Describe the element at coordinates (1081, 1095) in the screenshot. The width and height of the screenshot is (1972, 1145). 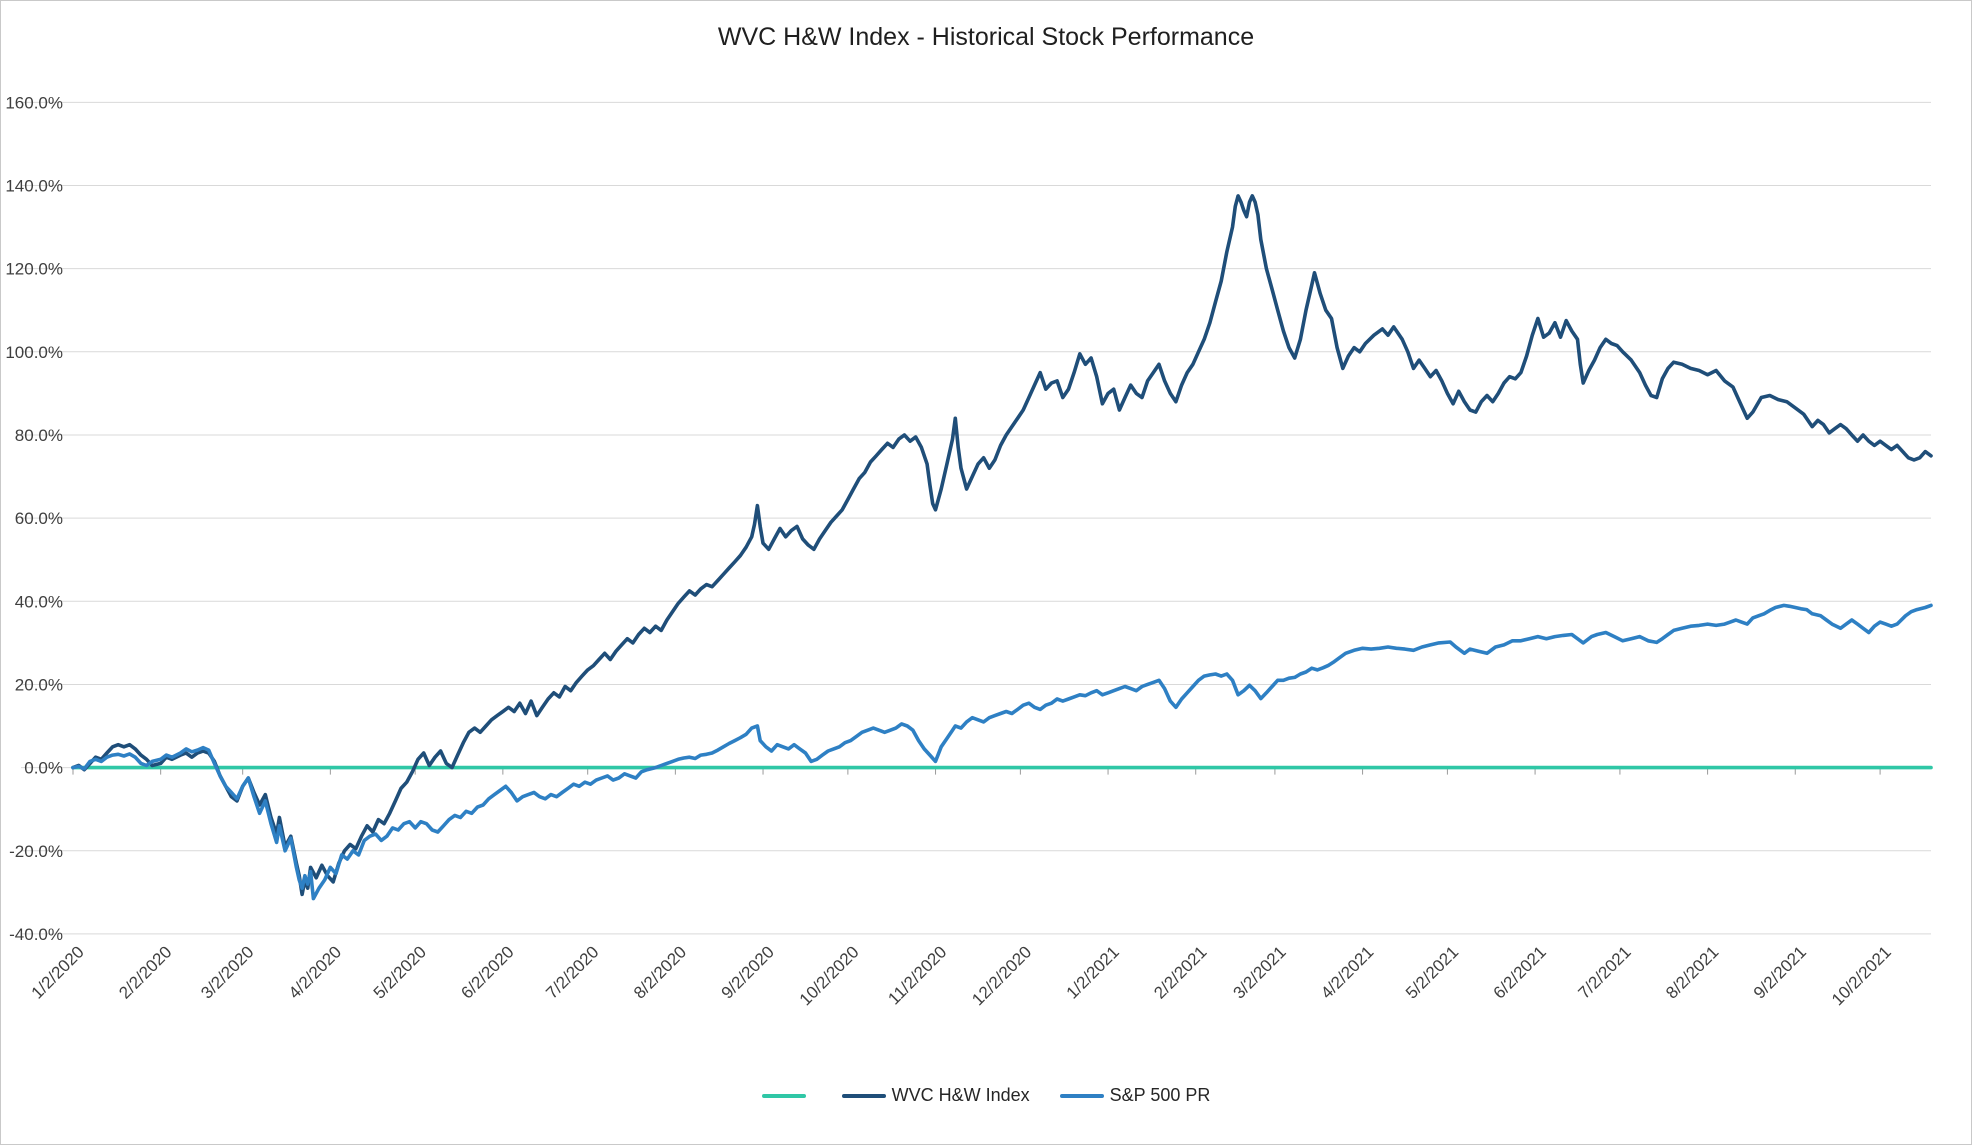
I see `sp500-series-swatch` at that location.